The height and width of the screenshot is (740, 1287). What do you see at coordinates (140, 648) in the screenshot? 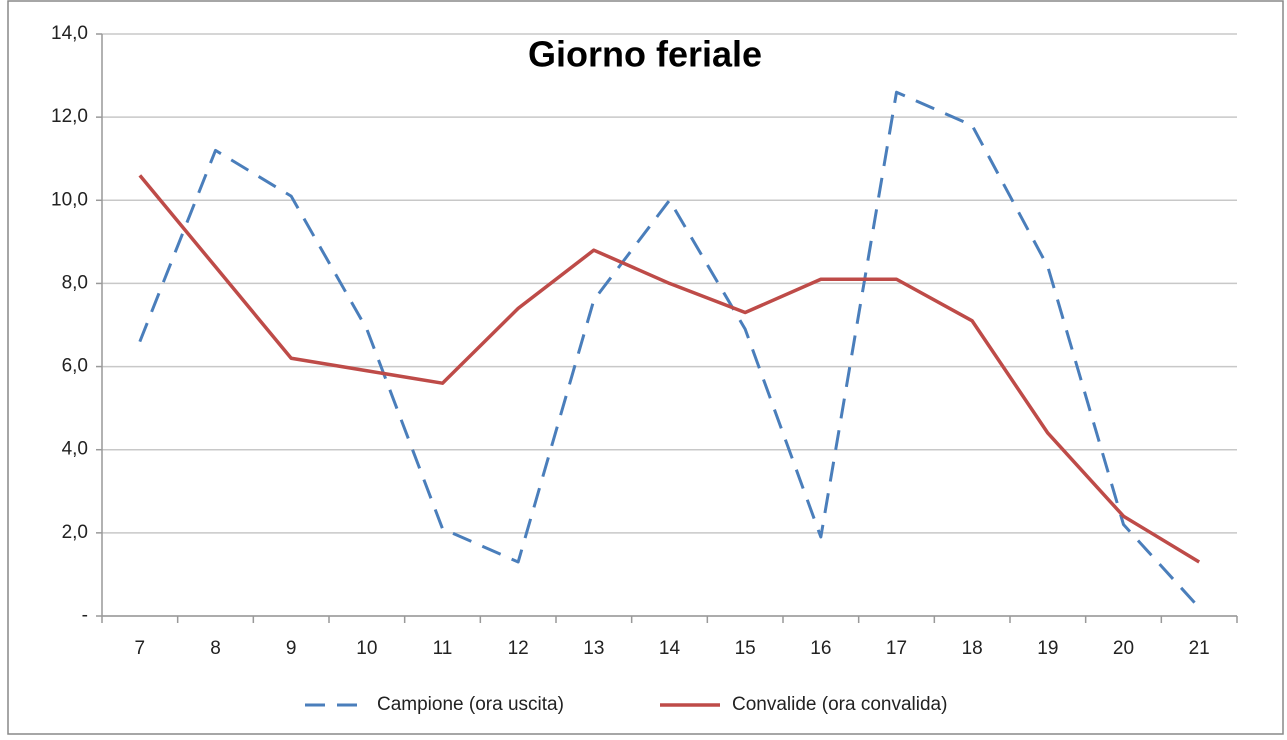
I see `x-tick-label: 7` at bounding box center [140, 648].